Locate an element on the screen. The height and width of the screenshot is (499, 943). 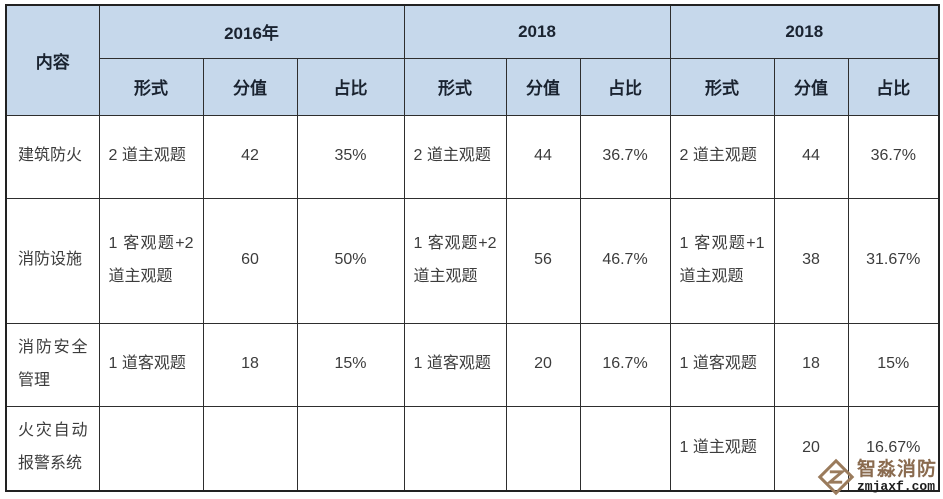
cell-ratio: 16.67% is located at coordinates (893, 448).